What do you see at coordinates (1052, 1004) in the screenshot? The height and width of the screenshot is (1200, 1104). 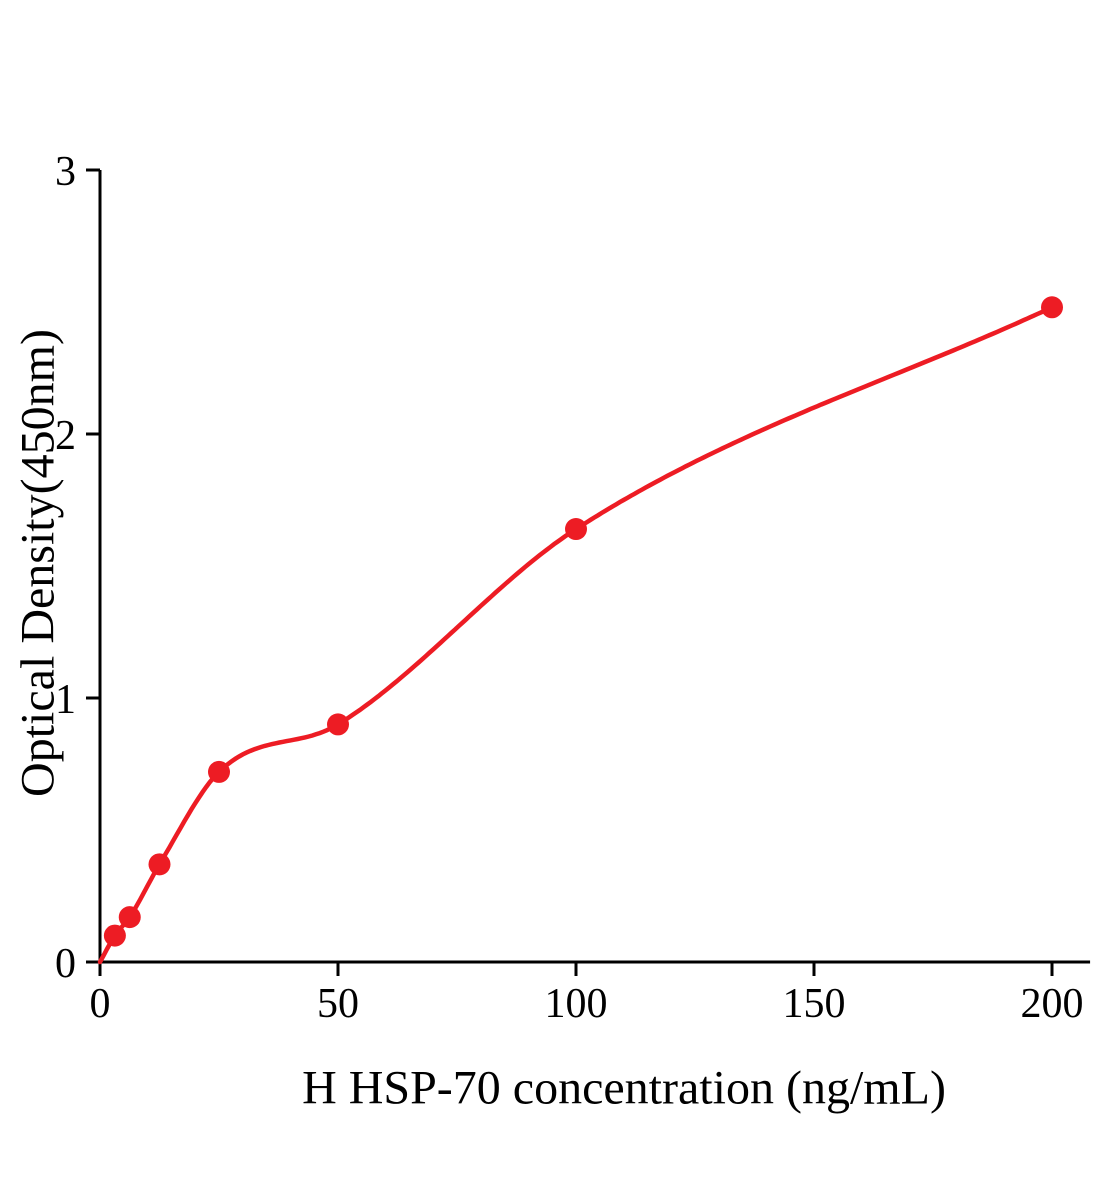 I see `x-tick-label: 200` at bounding box center [1052, 1004].